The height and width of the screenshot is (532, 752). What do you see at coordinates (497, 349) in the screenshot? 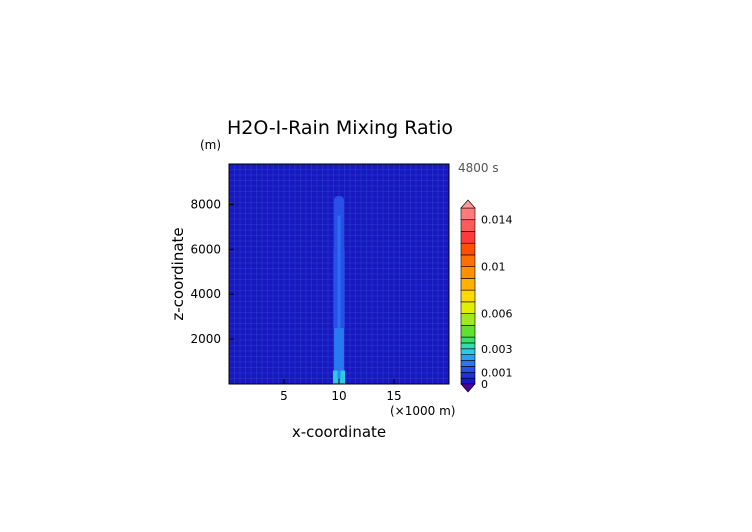
I see `colorbar-label: 0.003` at bounding box center [497, 349].